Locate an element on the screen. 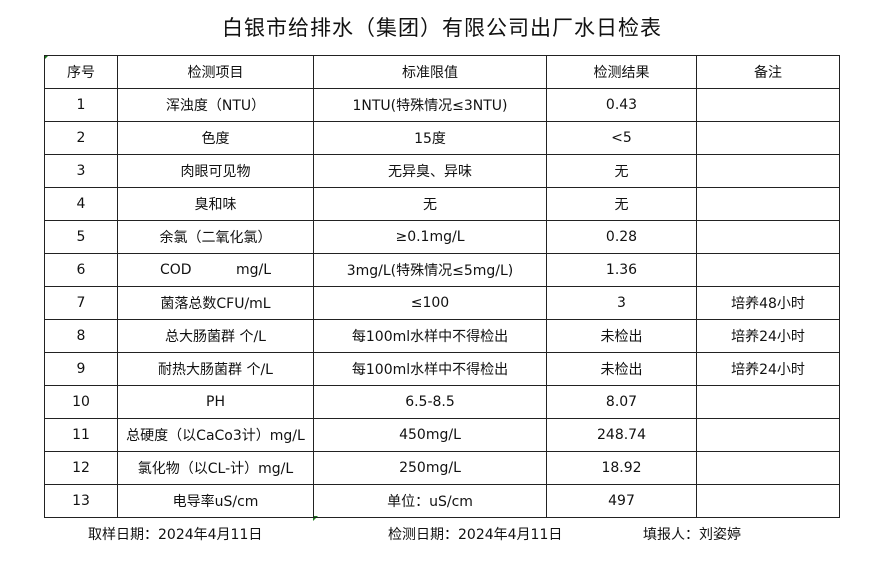 The image size is (884, 571). cell-index: 8 is located at coordinates (81, 336).